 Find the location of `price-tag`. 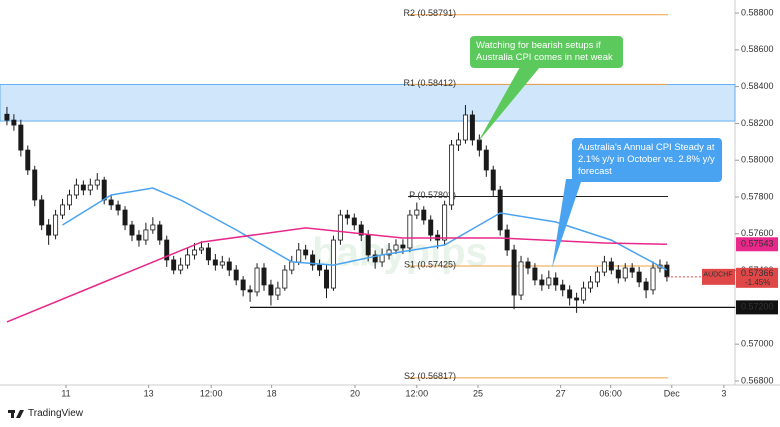

price-tag is located at coordinates (757, 277).